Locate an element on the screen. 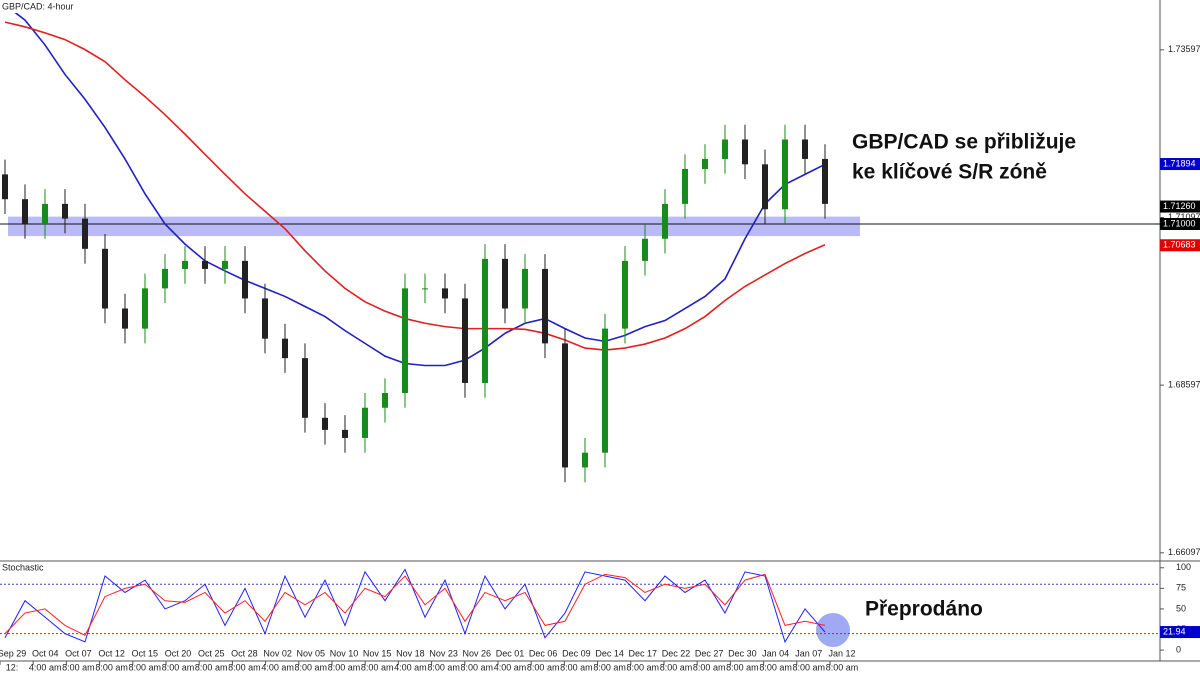 The image size is (1200, 675). chart-title: GBP/CAD: 4-hour is located at coordinates (38, 6).